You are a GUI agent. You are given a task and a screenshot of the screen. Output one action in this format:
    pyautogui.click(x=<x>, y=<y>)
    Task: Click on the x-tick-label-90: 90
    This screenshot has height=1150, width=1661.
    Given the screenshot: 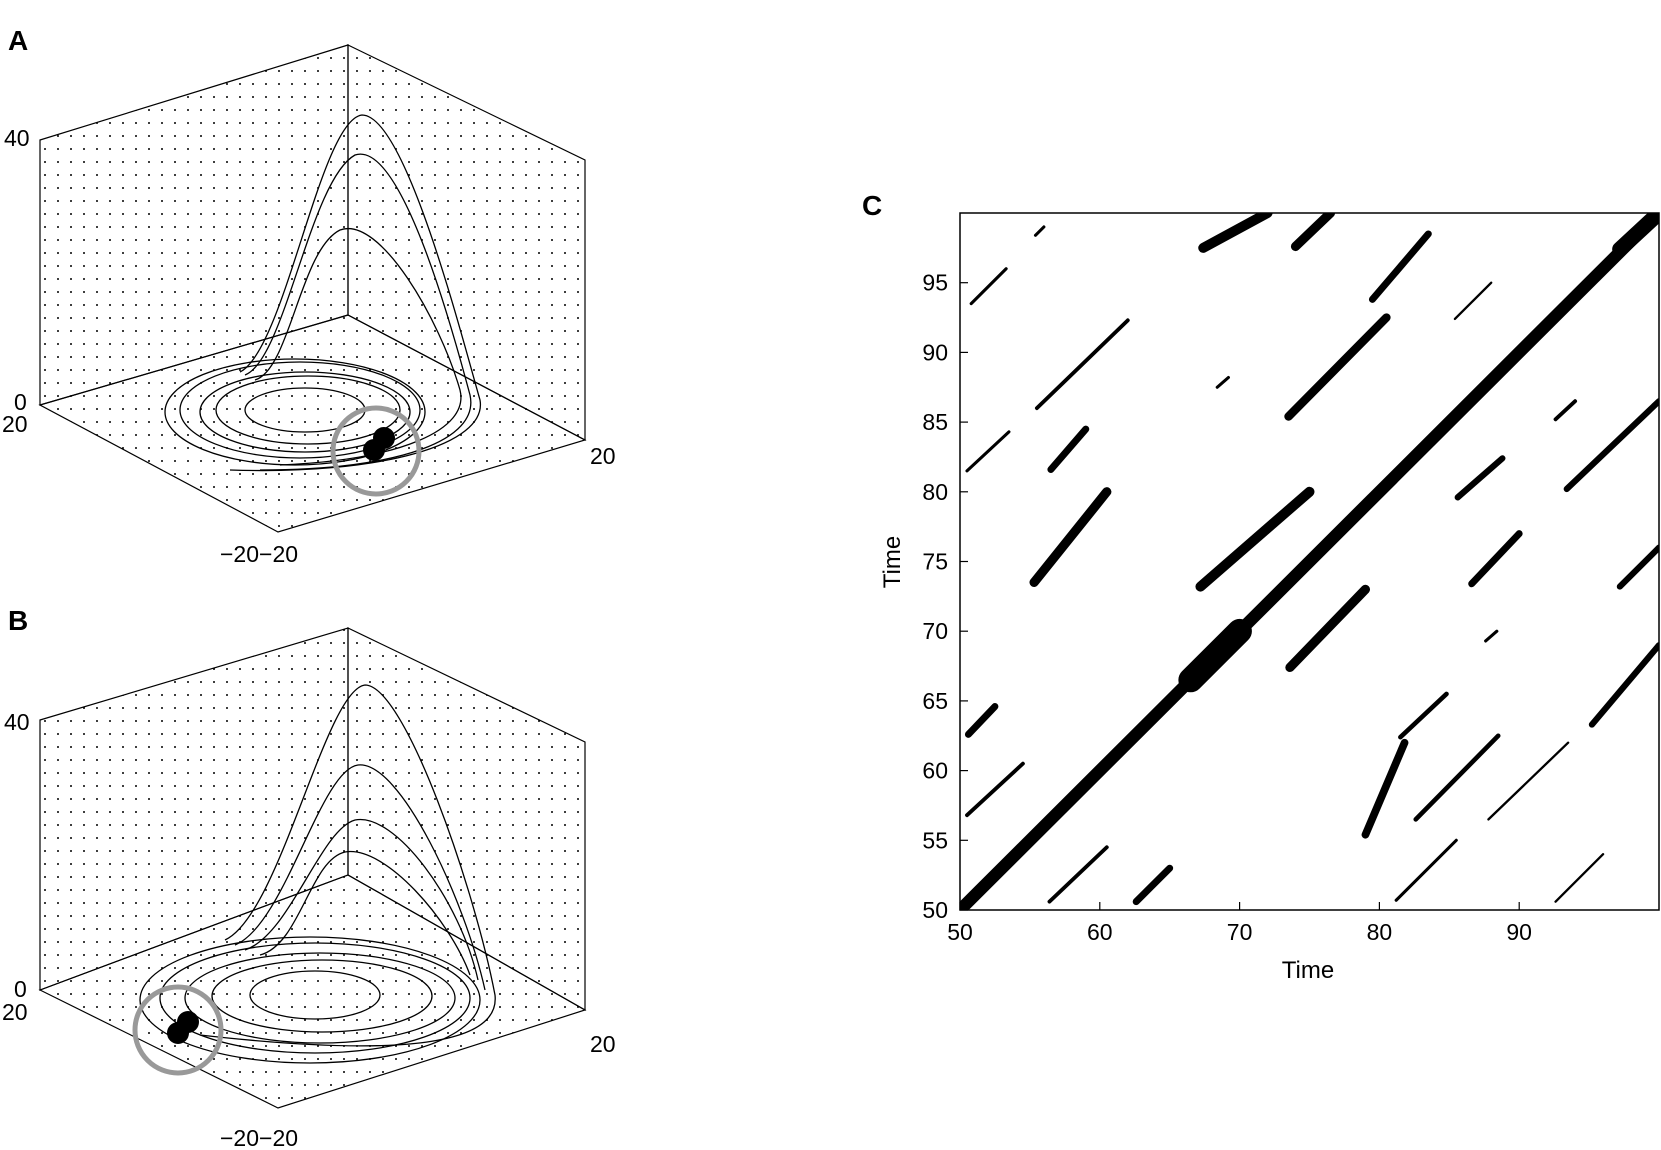 What is the action you would take?
    pyautogui.click(x=1519, y=932)
    